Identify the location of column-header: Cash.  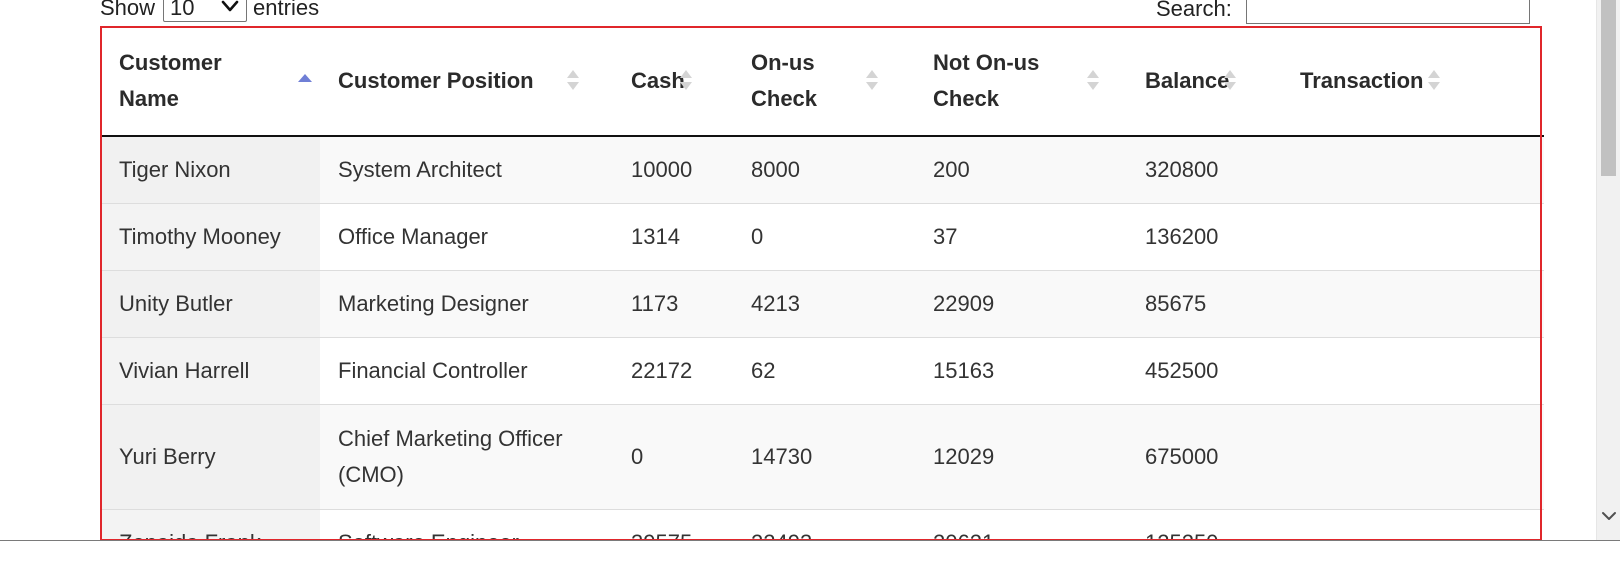
(673, 81).